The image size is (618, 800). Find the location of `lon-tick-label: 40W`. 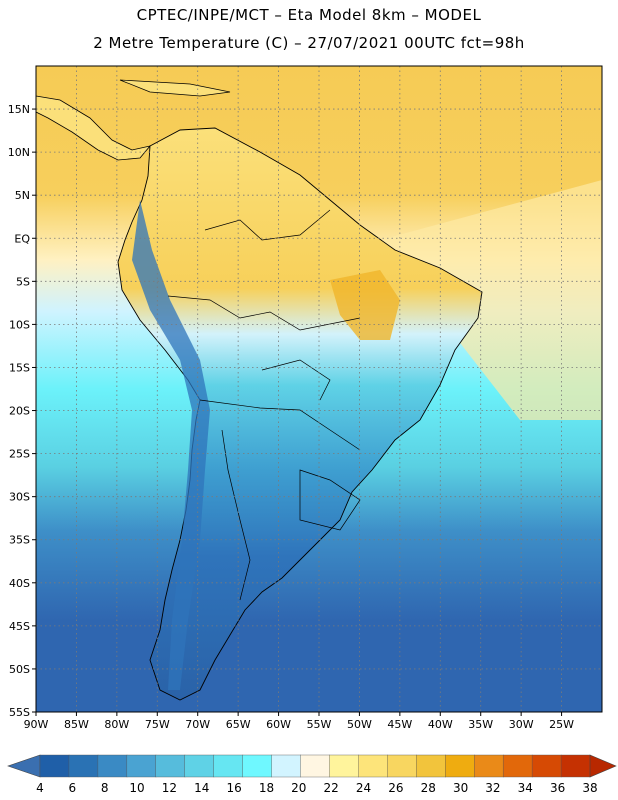

lon-tick-label: 40W is located at coordinates (440, 724).